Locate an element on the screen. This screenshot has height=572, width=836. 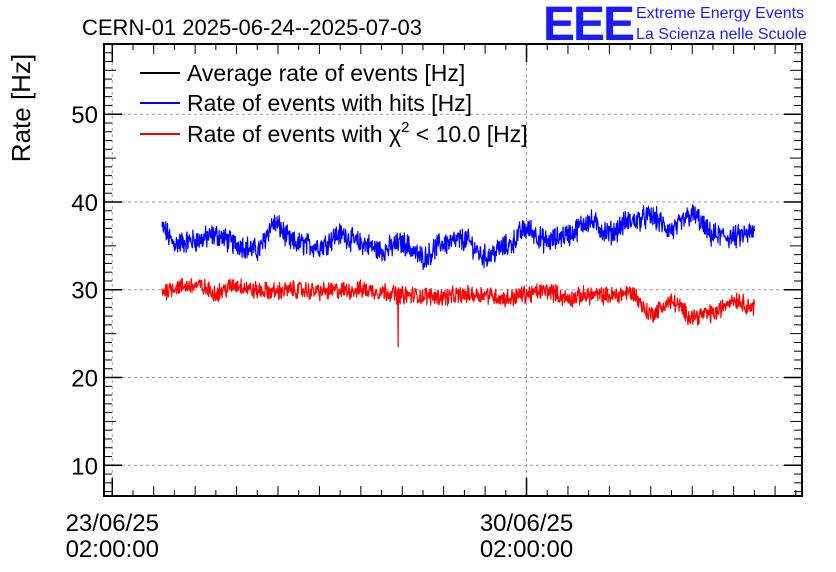
legend-label-chi2: Rate of events with χ2 < 10.0 [Hz] is located at coordinates (357, 133).